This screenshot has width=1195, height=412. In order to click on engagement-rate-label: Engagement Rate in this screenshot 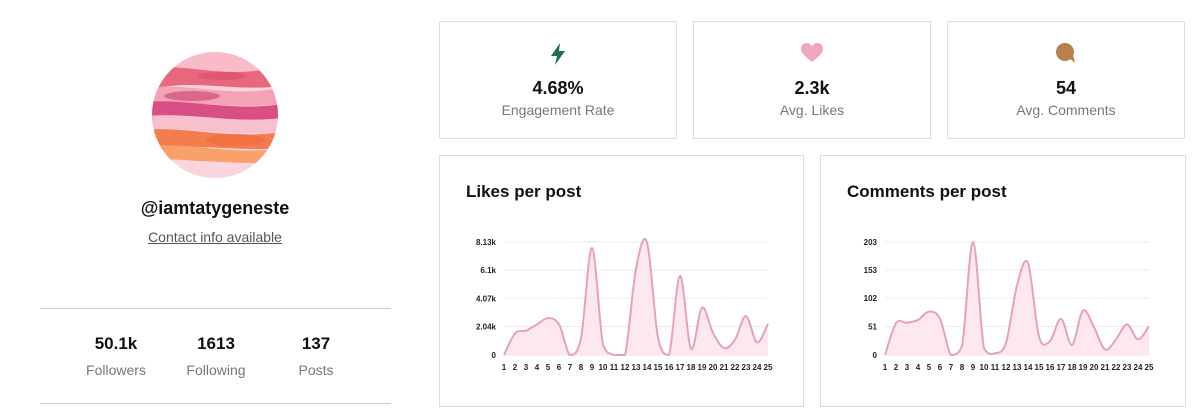, I will do `click(558, 110)`.